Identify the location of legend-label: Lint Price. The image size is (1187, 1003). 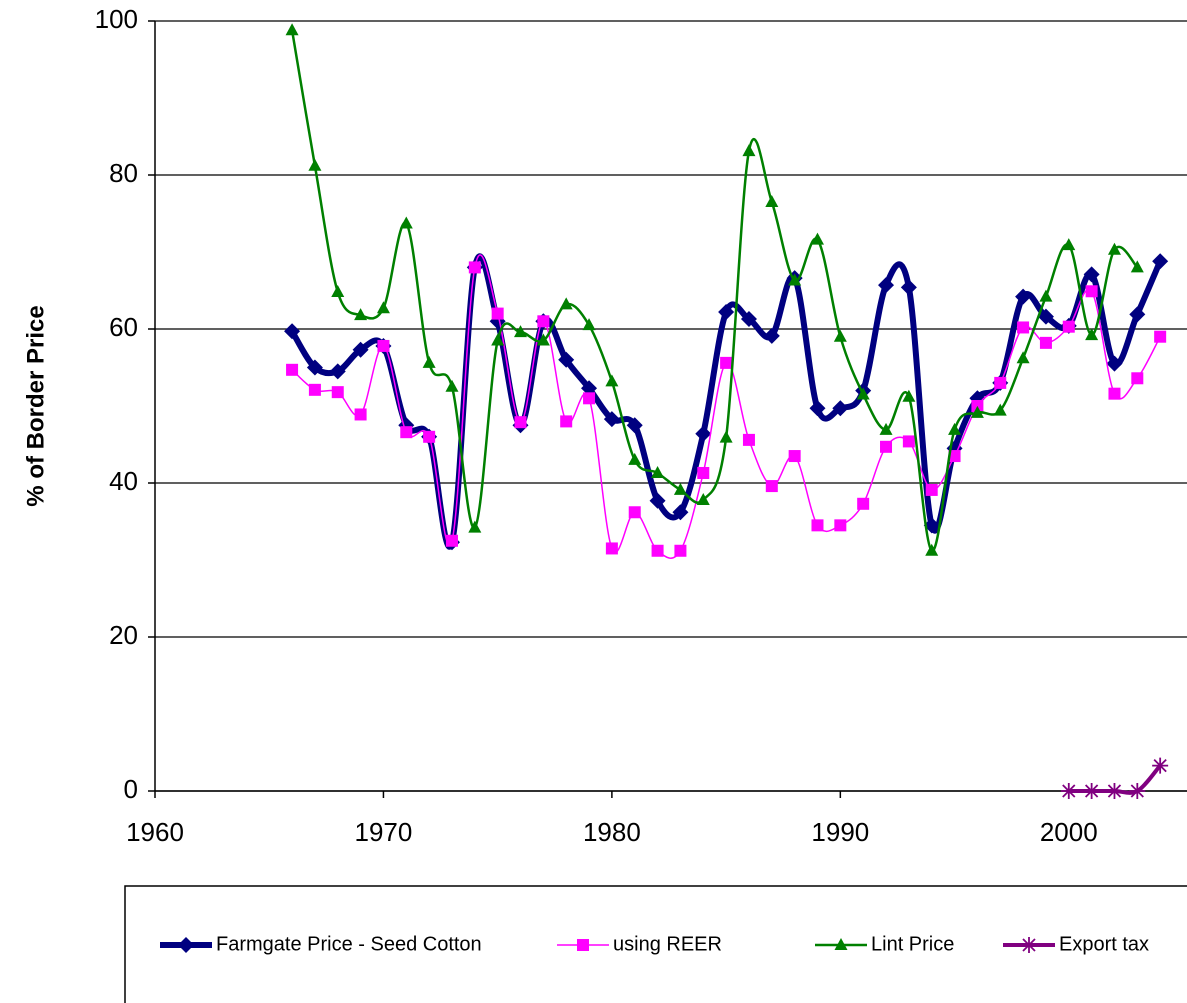
(912, 944).